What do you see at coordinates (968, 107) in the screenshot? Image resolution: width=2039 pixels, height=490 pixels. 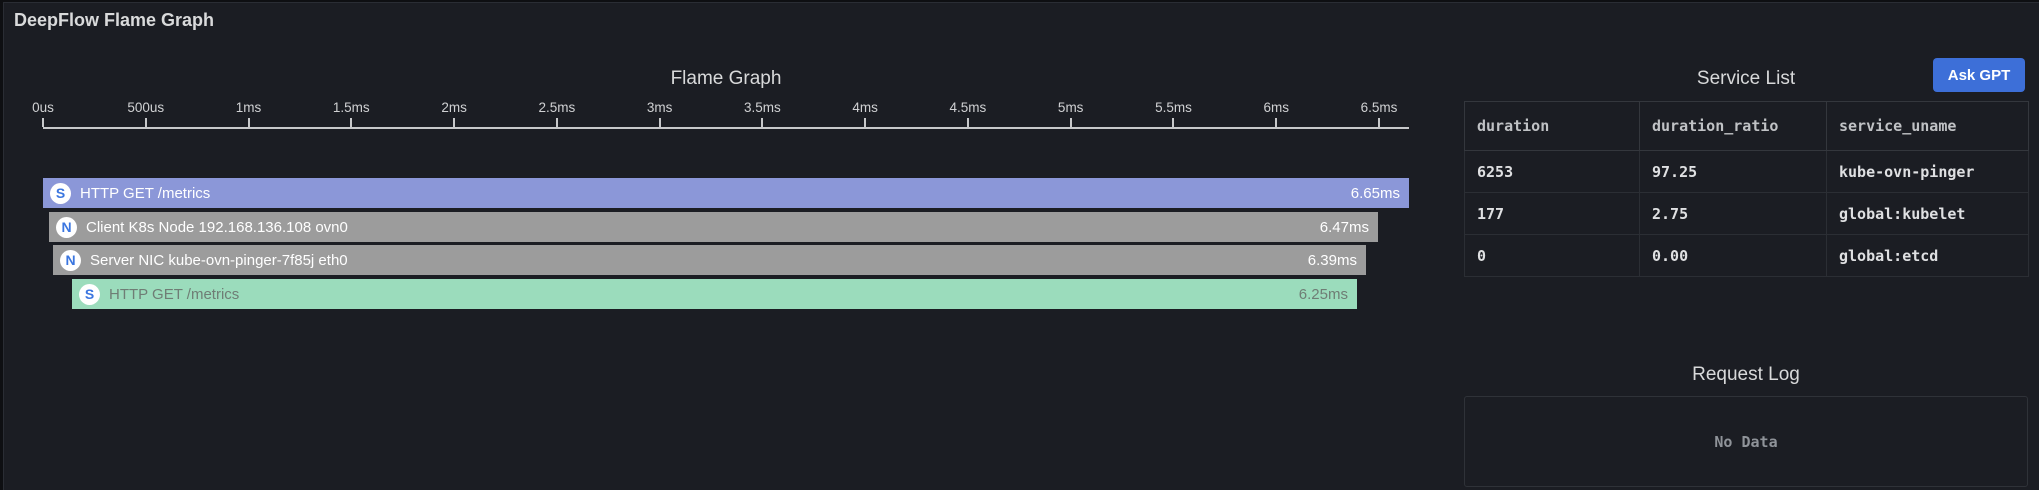 I see `axis-tick-label: 4.5ms` at bounding box center [968, 107].